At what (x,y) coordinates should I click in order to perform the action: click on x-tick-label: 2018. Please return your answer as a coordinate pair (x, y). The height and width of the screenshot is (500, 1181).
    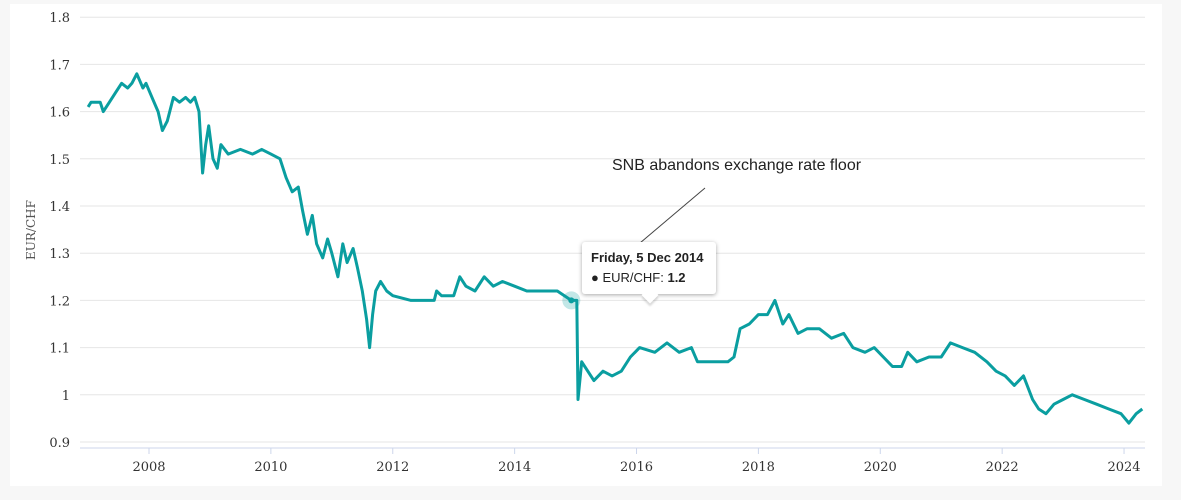
    Looking at the image, I should click on (758, 467).